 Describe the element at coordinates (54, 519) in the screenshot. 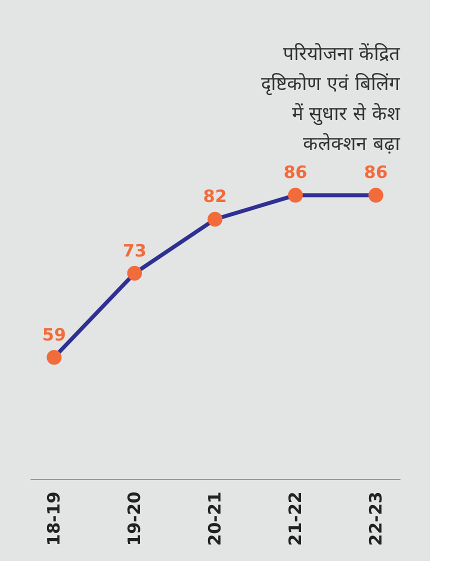

I see `x-tick-label: 18-19` at that location.